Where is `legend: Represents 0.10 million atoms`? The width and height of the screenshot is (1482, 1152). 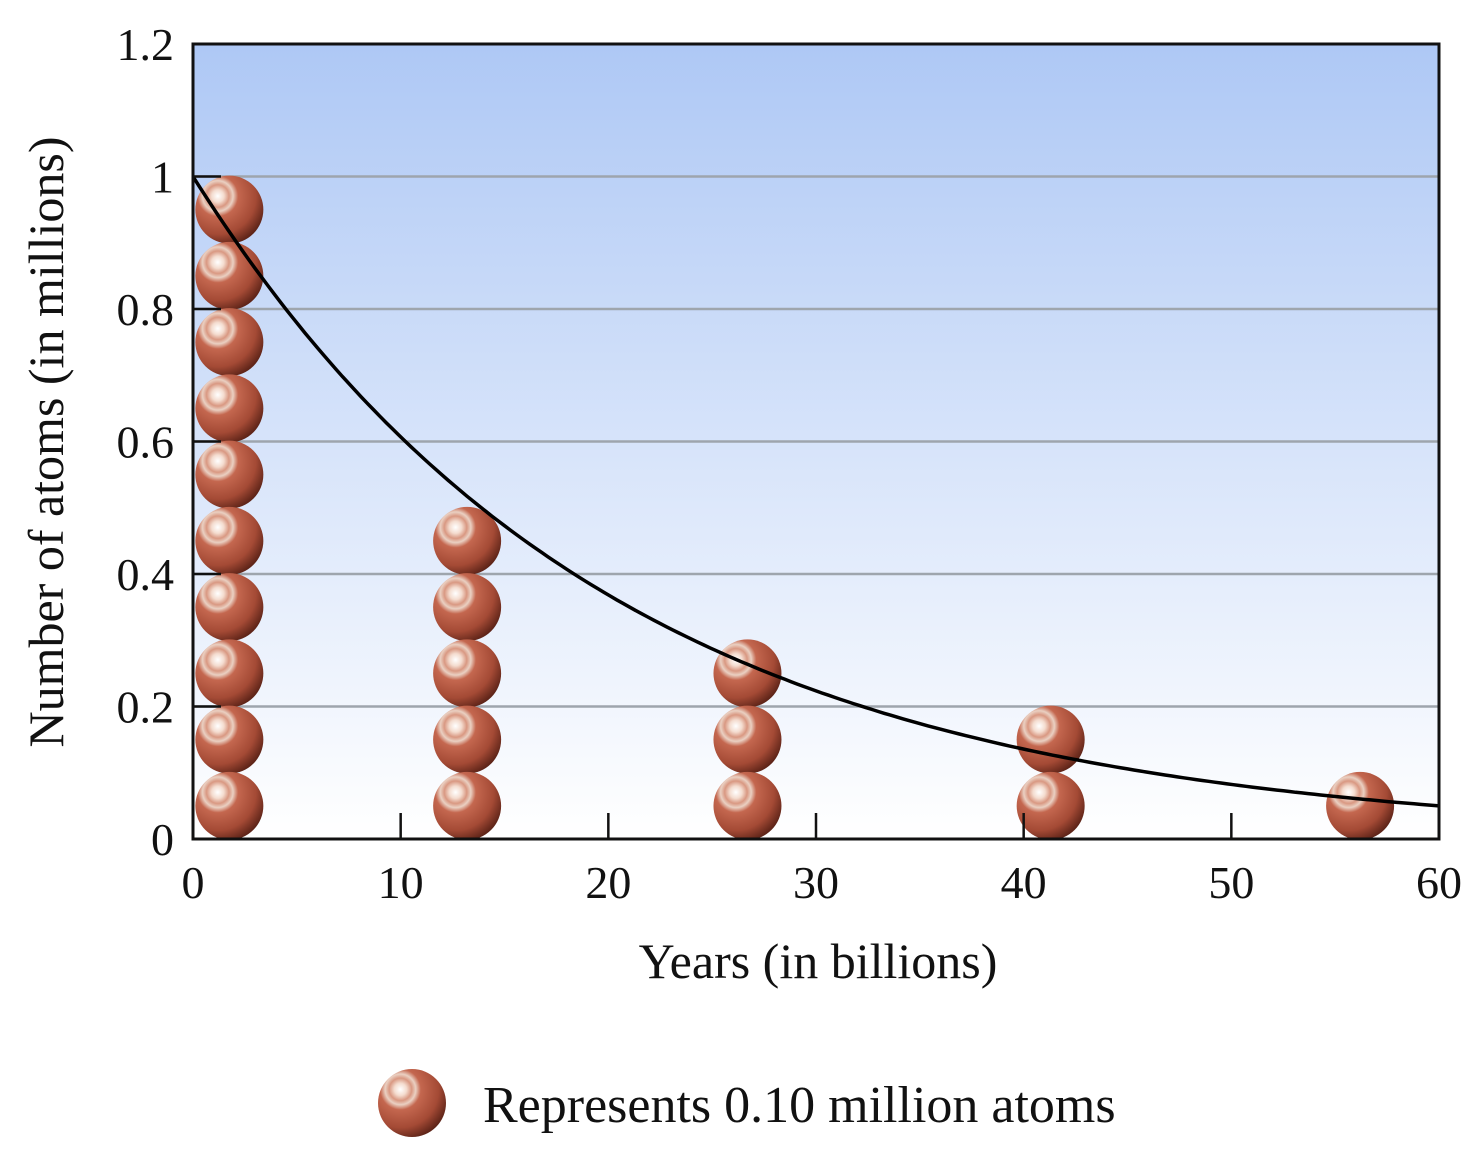 legend: Represents 0.10 million atoms is located at coordinates (747, 1103).